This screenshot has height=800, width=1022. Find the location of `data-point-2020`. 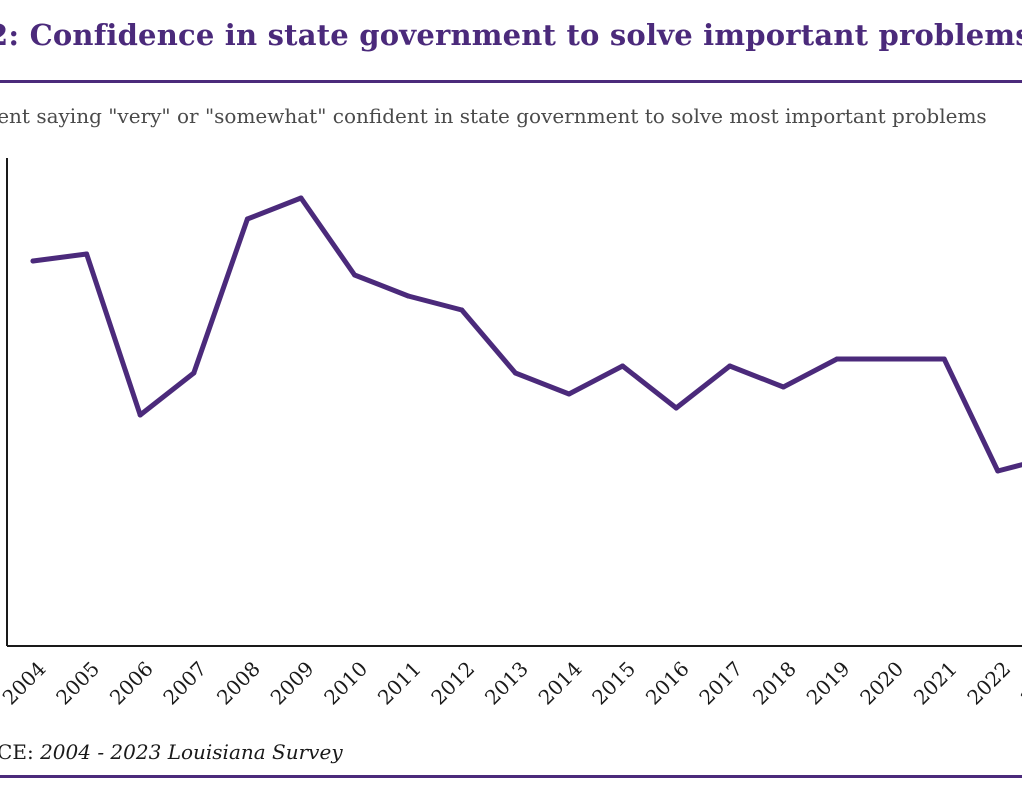

data-point-2020 is located at coordinates (891, 359).